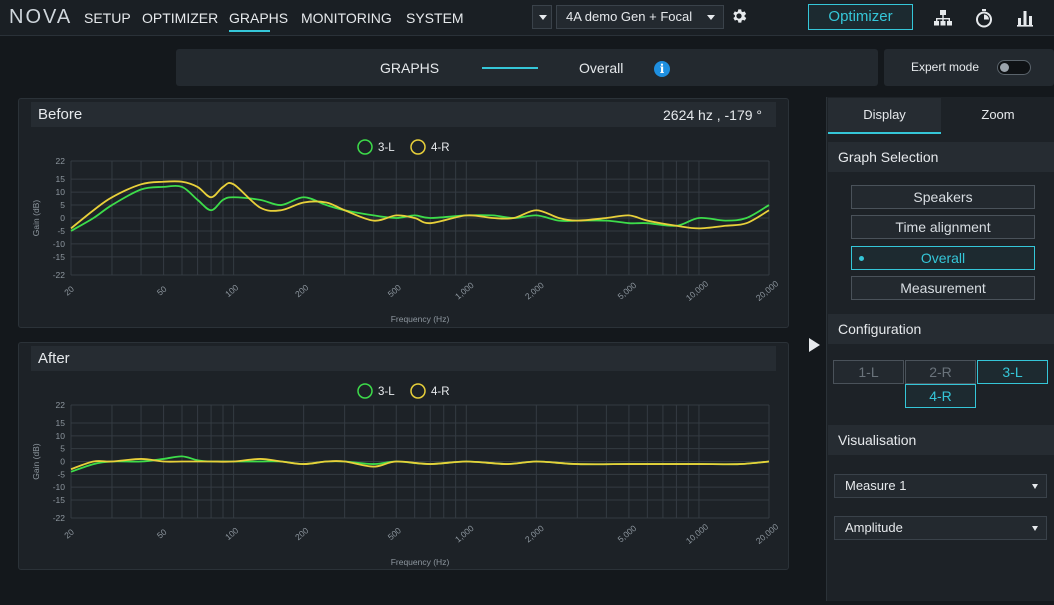 The width and height of the screenshot is (1054, 605). What do you see at coordinates (940, 486) in the screenshot?
I see `measure-select: Measure 1` at bounding box center [940, 486].